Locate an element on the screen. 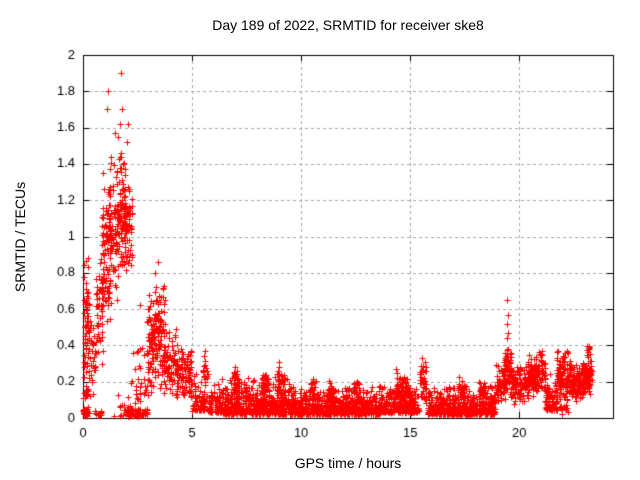  x-axis-label: GPS time / hours is located at coordinates (348, 463).